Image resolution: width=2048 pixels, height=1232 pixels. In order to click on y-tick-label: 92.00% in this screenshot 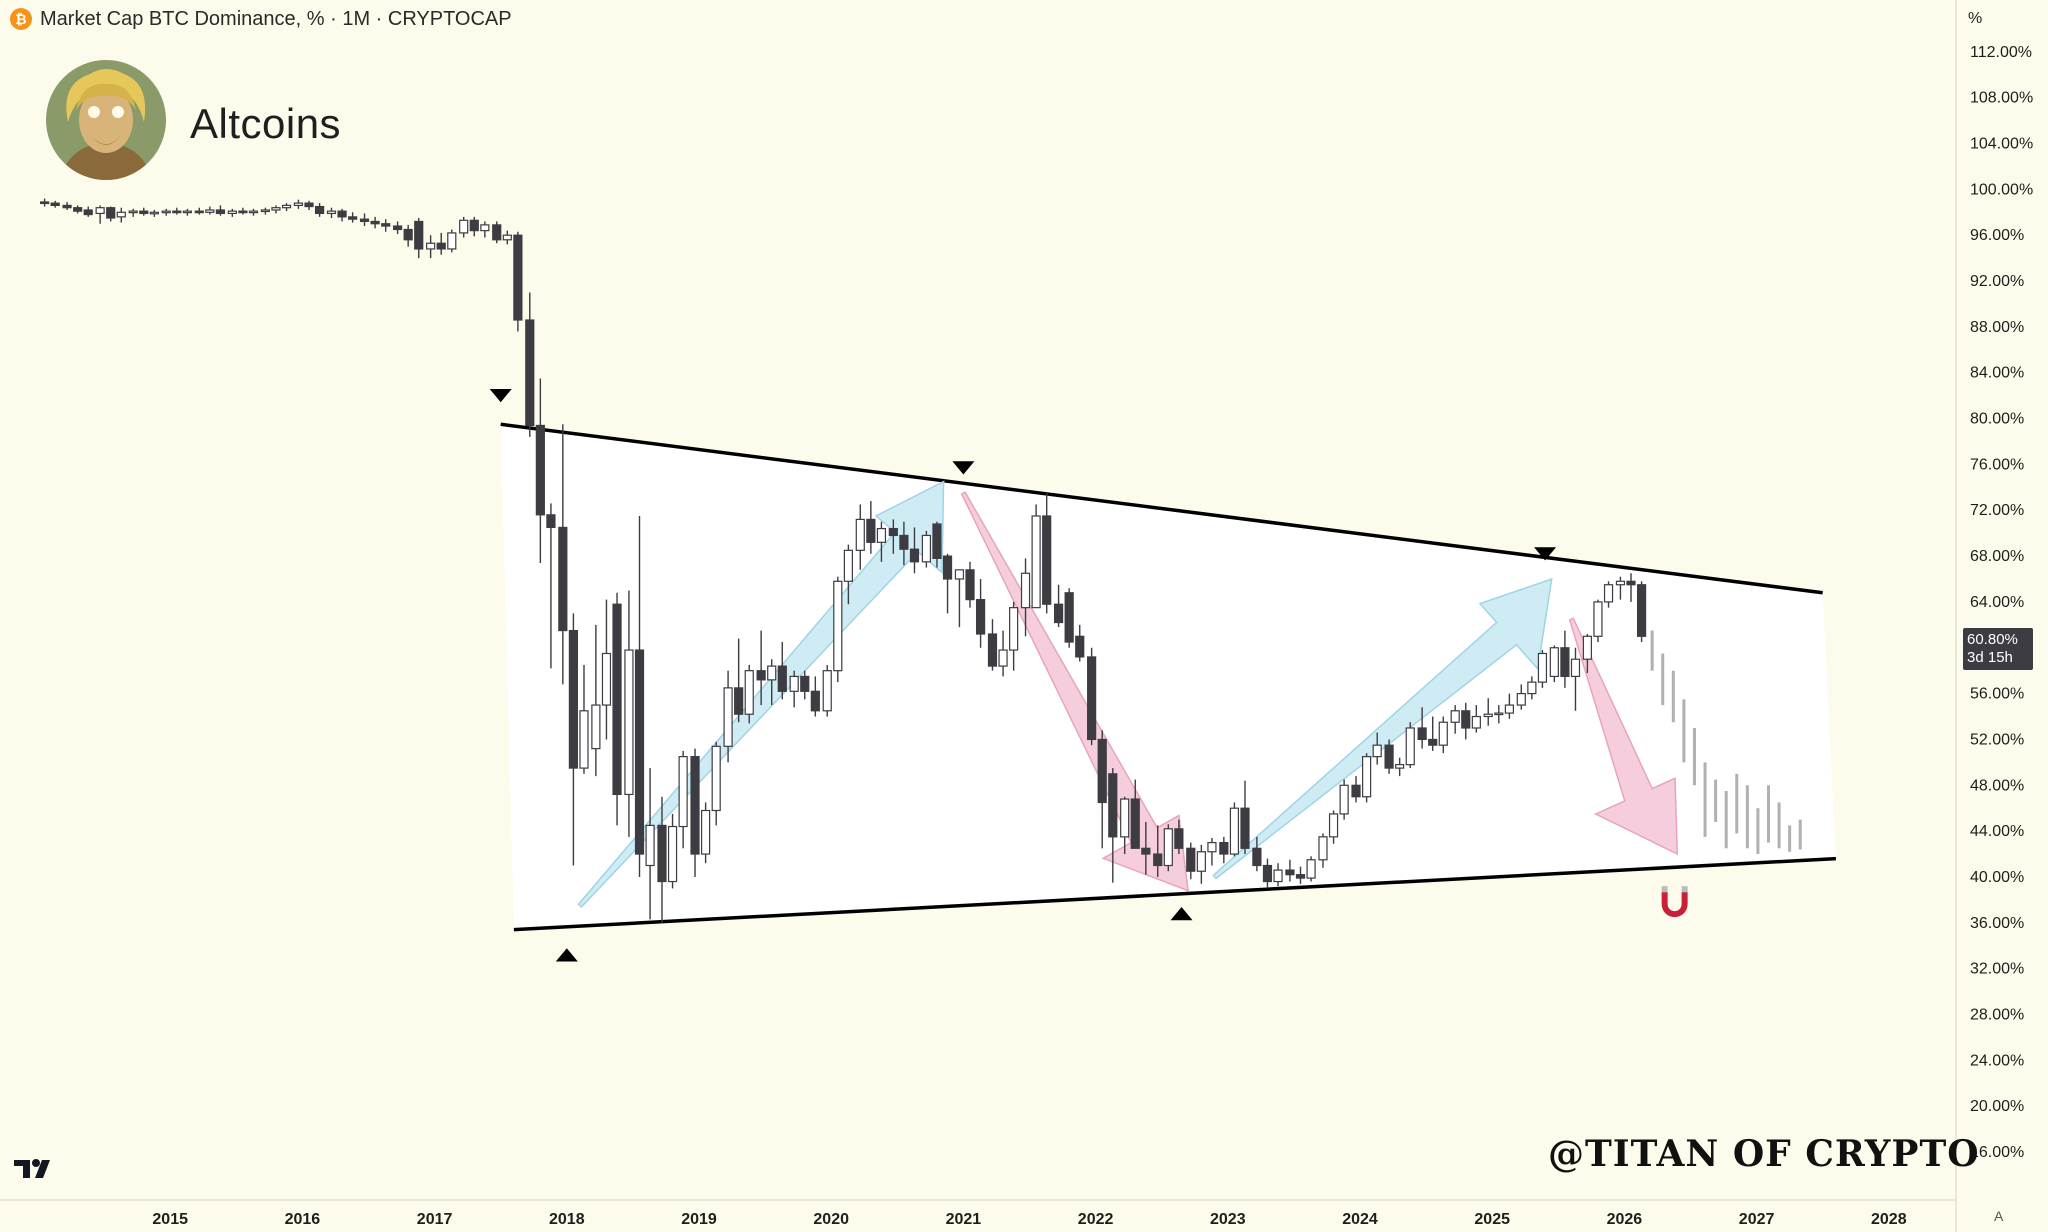, I will do `click(1997, 281)`.